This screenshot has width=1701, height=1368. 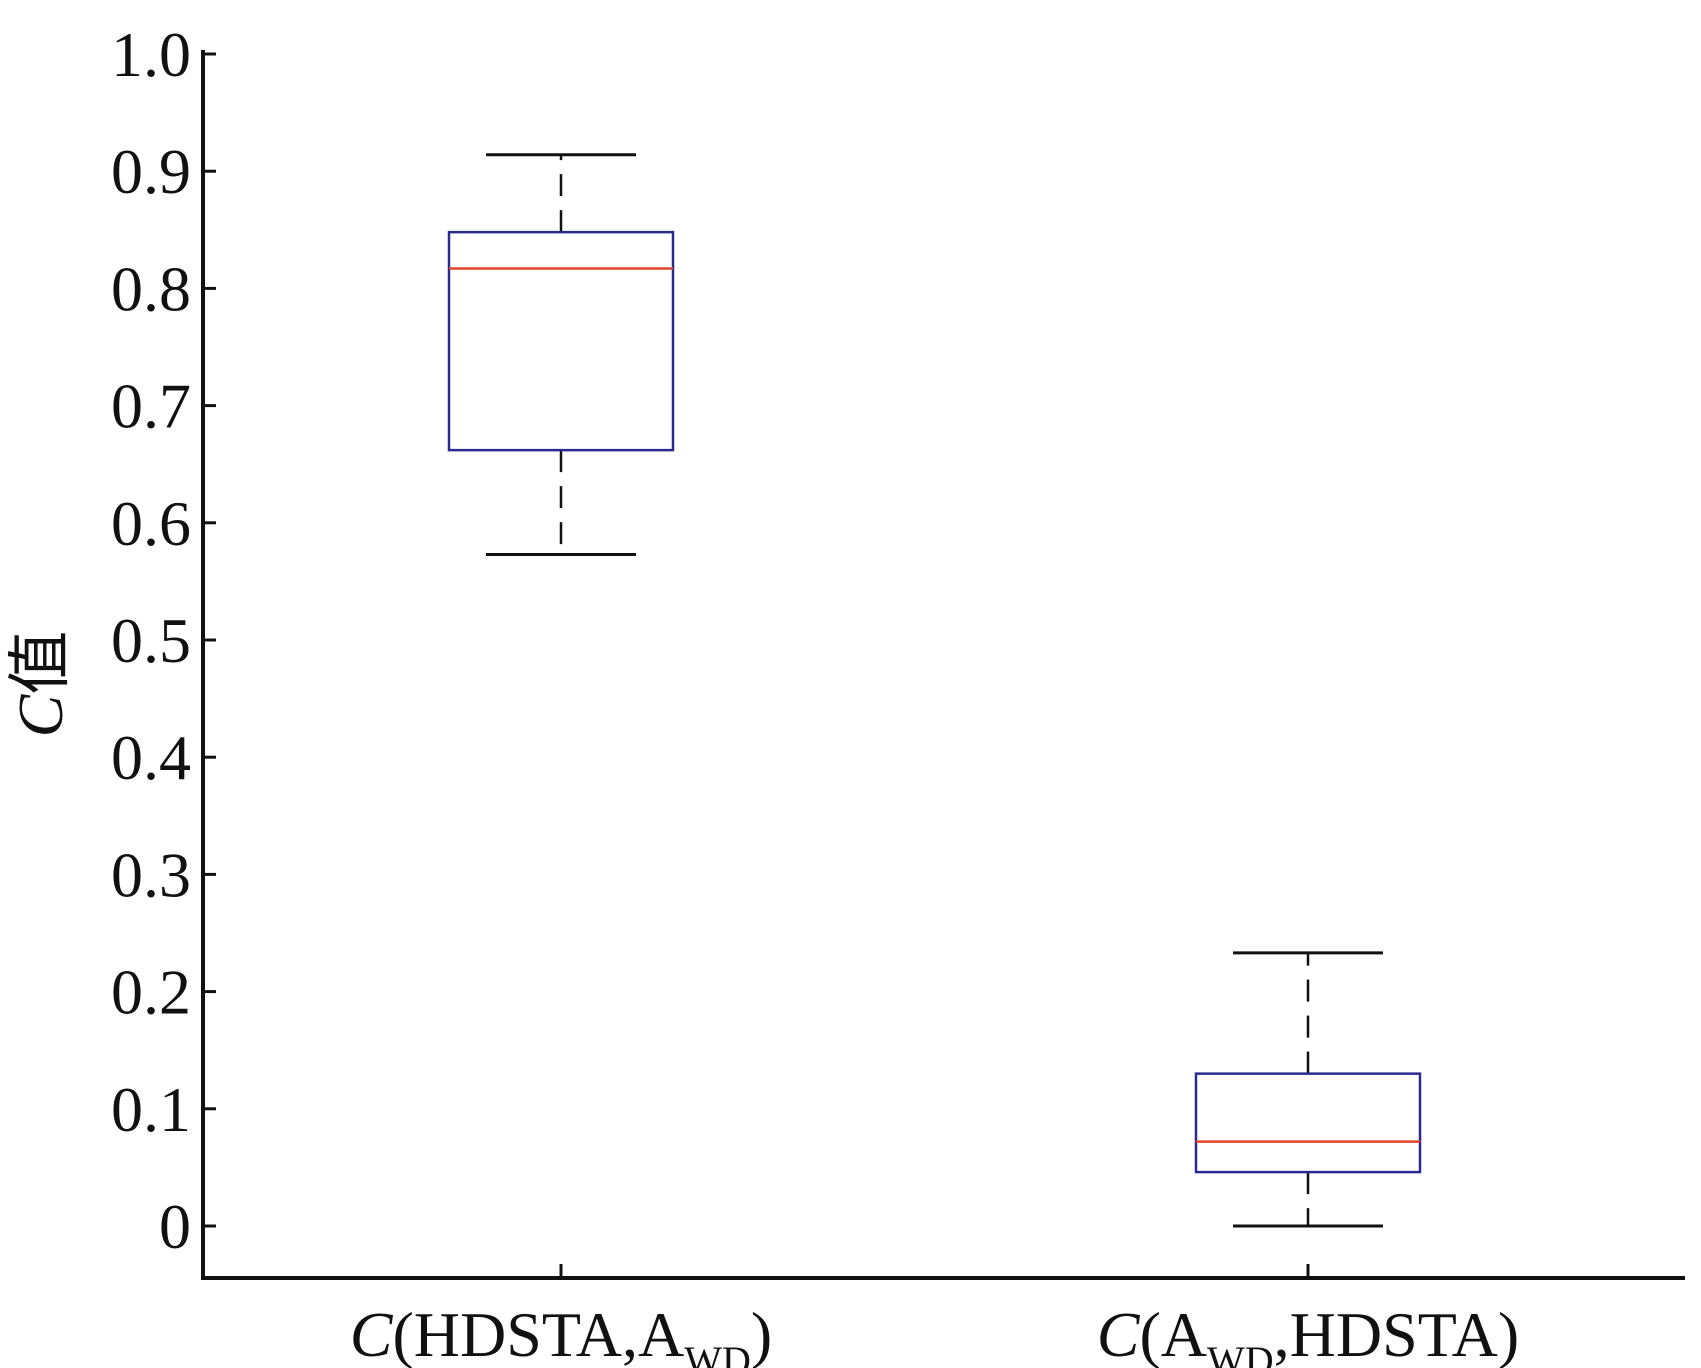 What do you see at coordinates (40, 684) in the screenshot?
I see `y-axis-label: C值` at bounding box center [40, 684].